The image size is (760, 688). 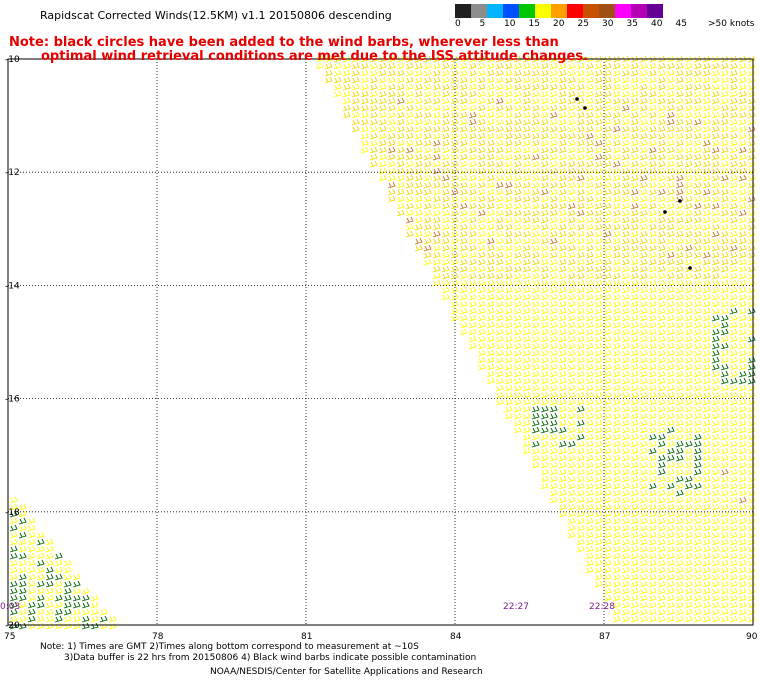 I want to click on legend-swatch, so click(x=495, y=11).